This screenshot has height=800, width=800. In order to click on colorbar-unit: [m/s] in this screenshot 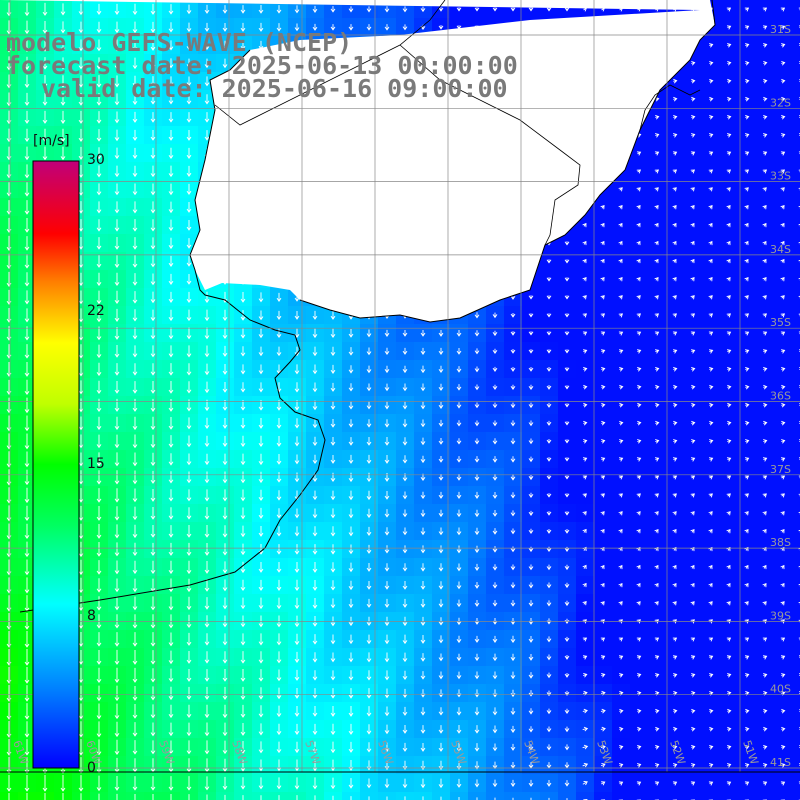, I will do `click(51, 141)`.